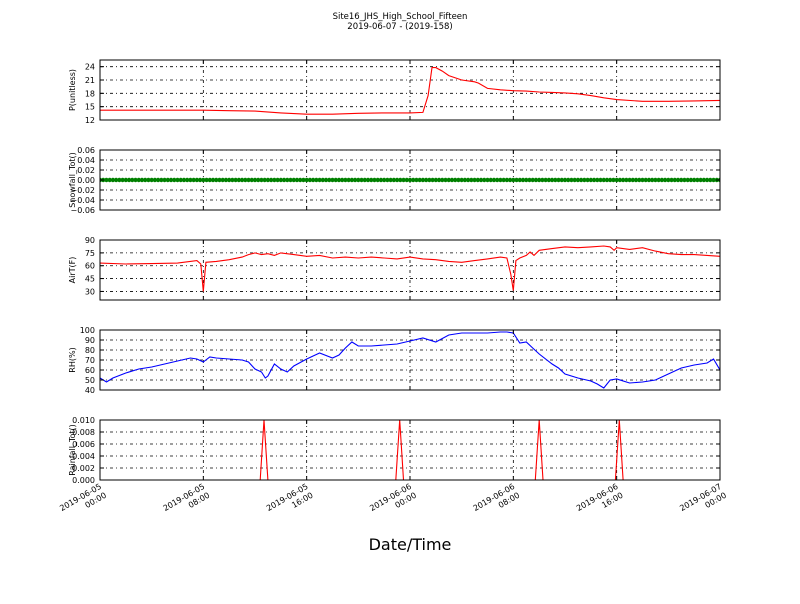  What do you see at coordinates (72, 270) in the screenshot?
I see `y-axis-label: AirT(F)` at bounding box center [72, 270].